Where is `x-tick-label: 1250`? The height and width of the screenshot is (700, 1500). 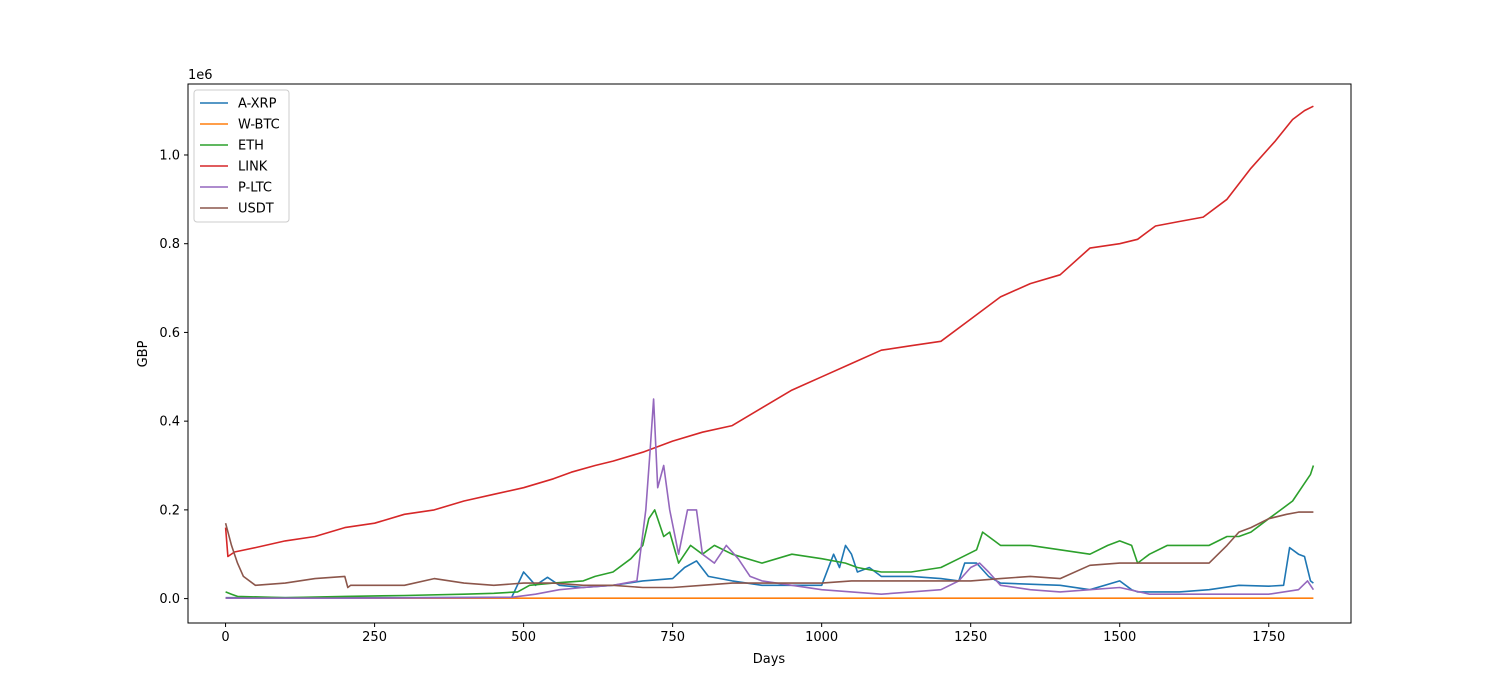
x-tick-label: 1250 is located at coordinates (970, 637).